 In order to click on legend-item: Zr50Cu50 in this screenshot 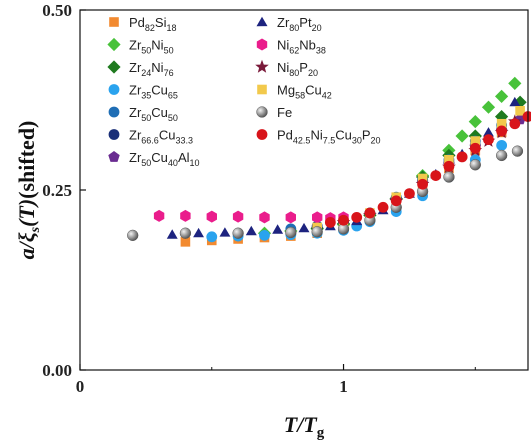, I will do `click(143, 114)`.